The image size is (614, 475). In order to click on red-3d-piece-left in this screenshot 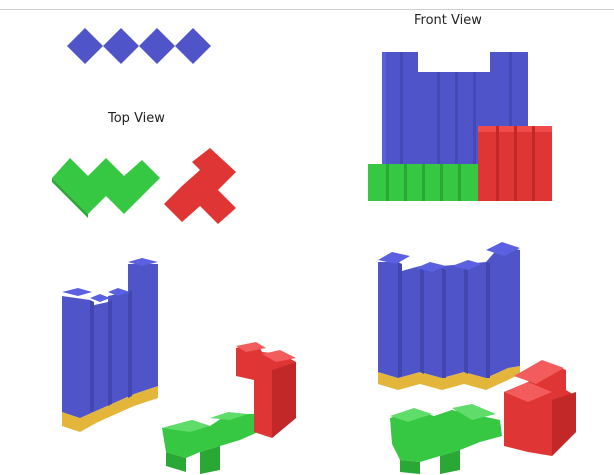, I will do `click(266, 390)`.